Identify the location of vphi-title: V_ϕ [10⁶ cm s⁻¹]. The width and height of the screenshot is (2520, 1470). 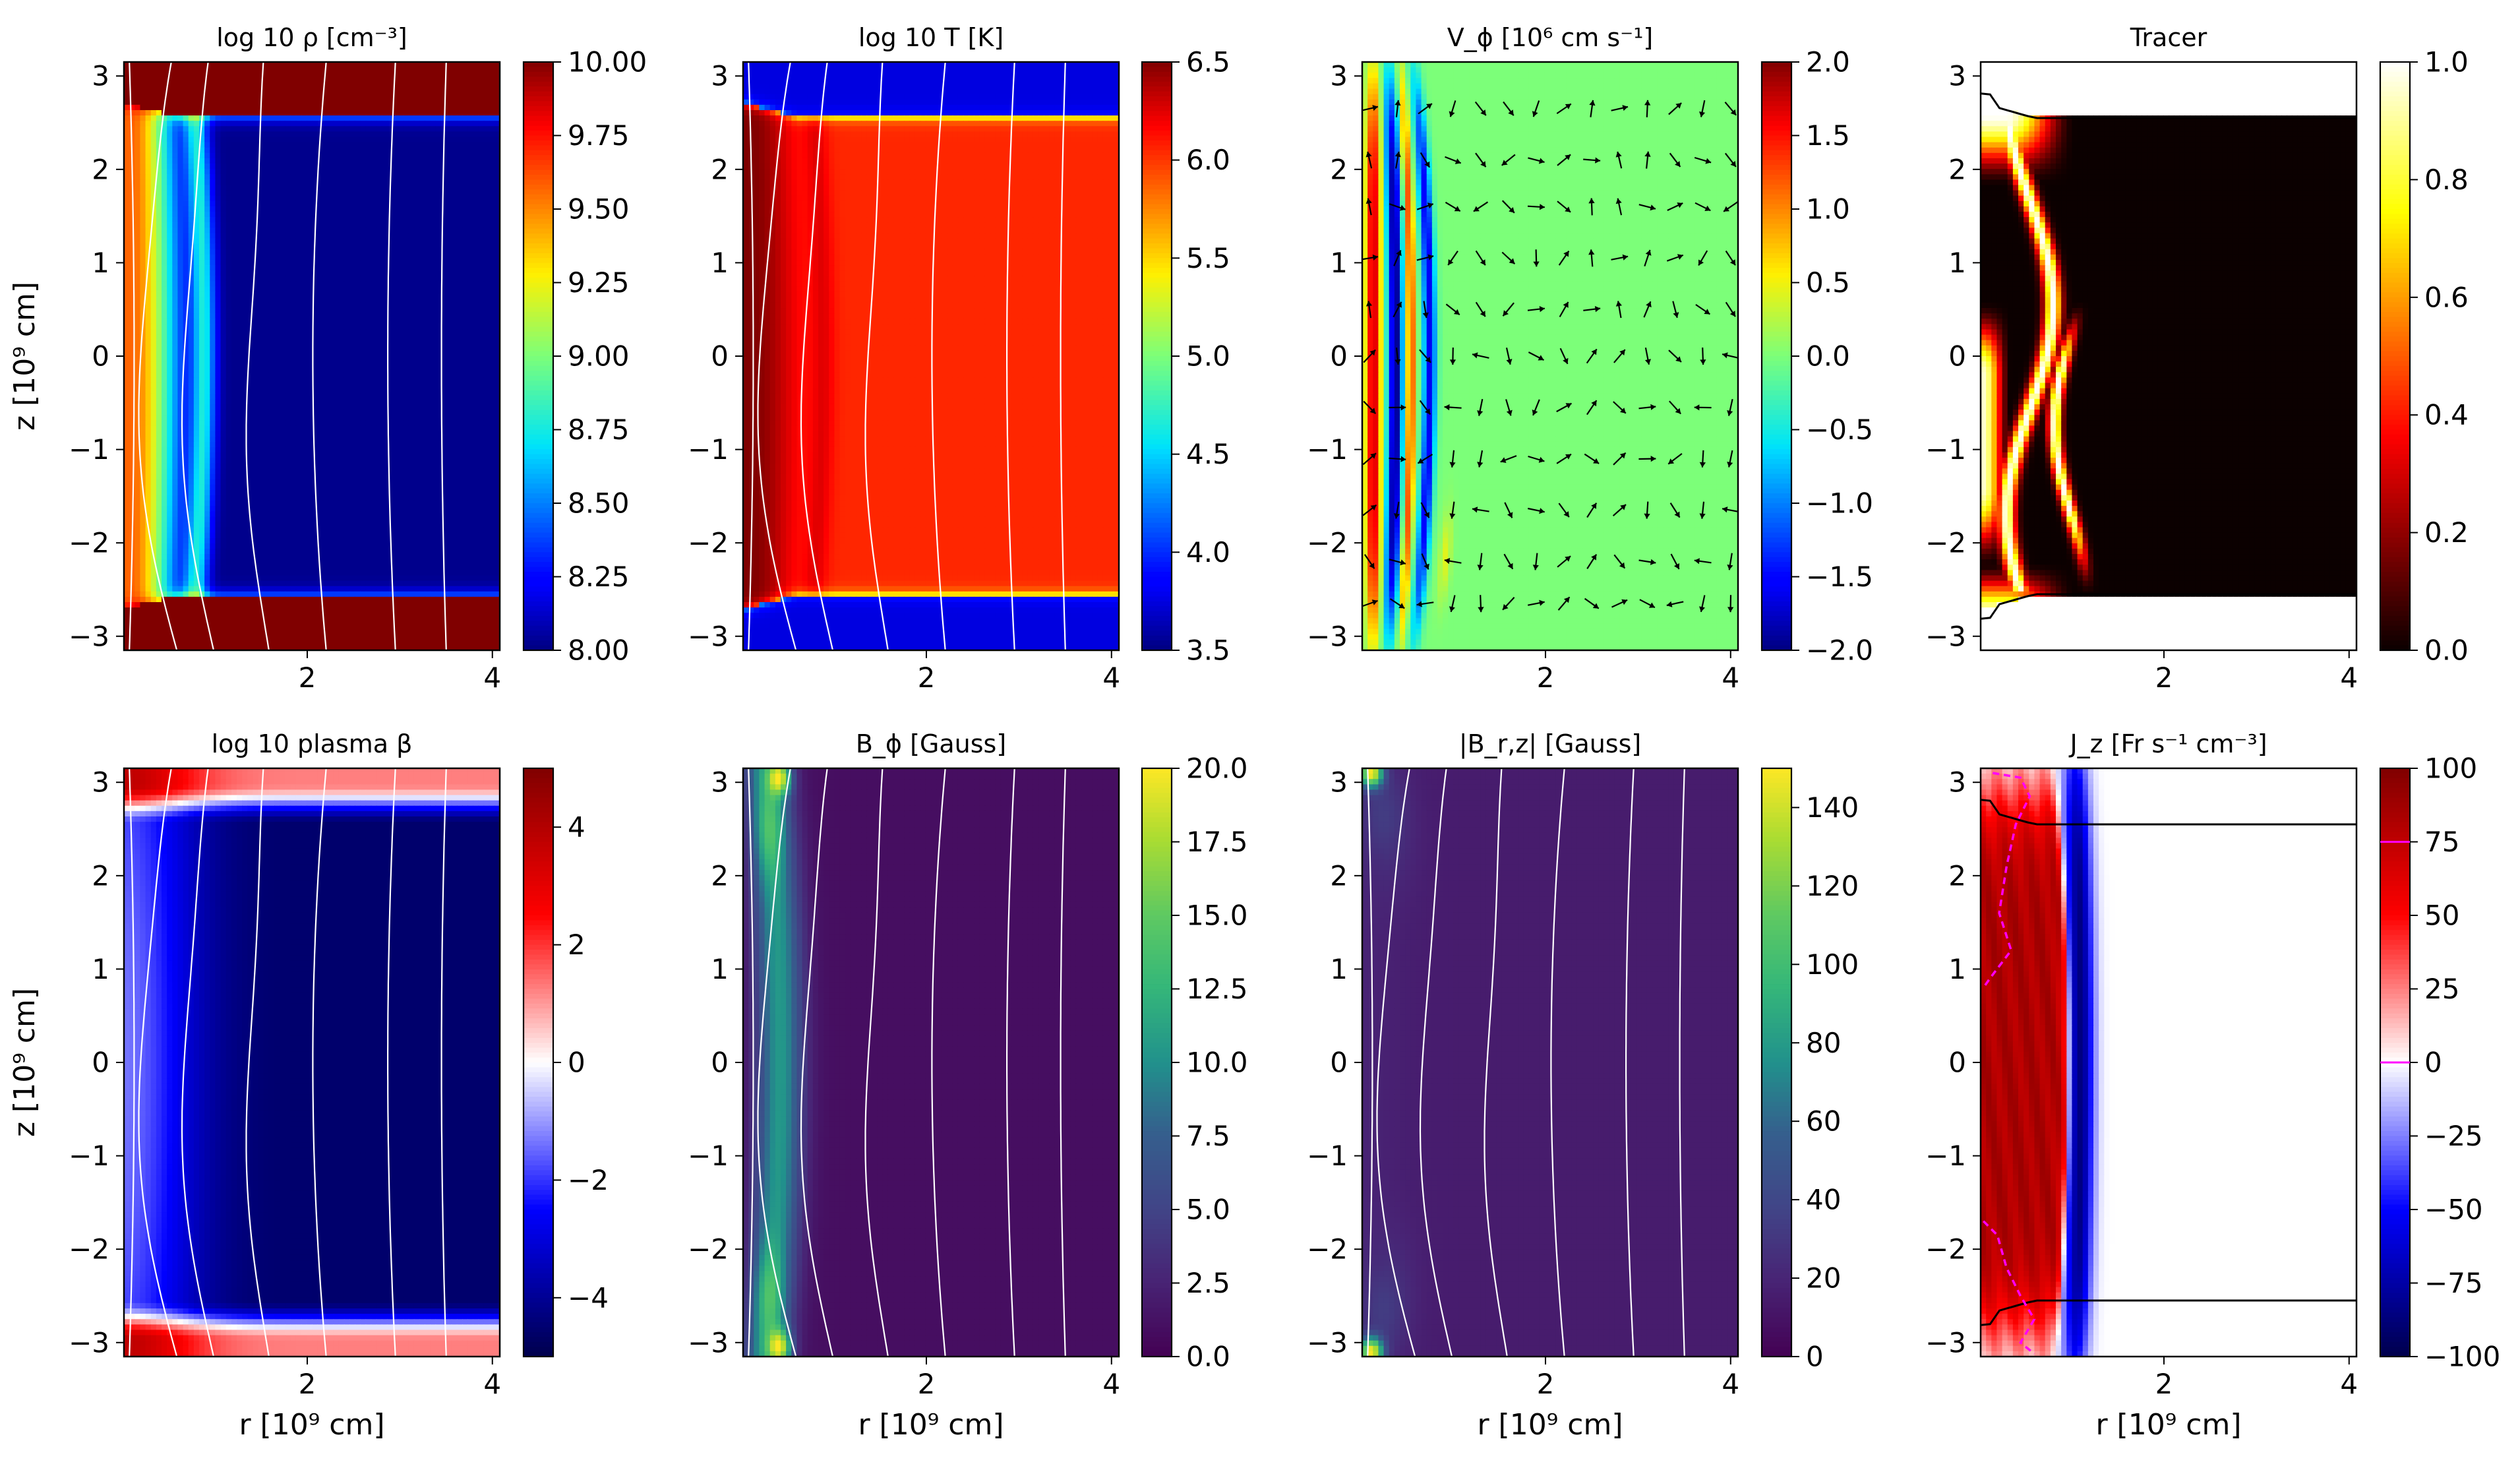
(1550, 37).